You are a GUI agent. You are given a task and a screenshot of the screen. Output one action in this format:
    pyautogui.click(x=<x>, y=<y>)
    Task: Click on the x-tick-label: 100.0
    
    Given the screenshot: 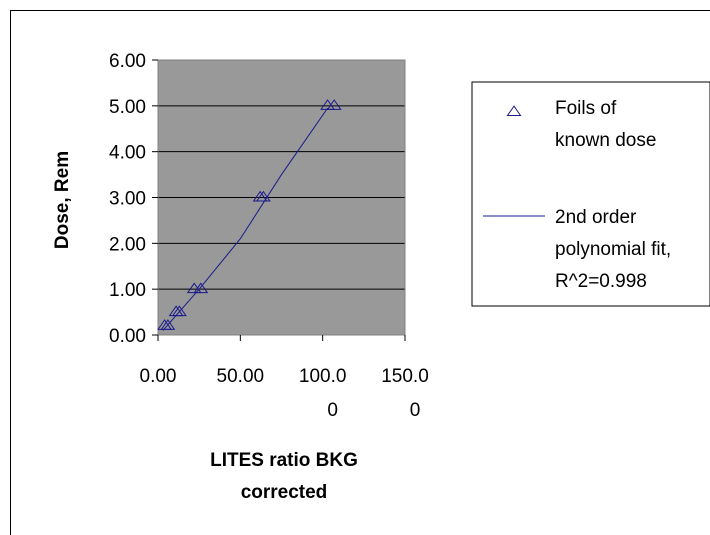 What is the action you would take?
    pyautogui.click(x=323, y=376)
    